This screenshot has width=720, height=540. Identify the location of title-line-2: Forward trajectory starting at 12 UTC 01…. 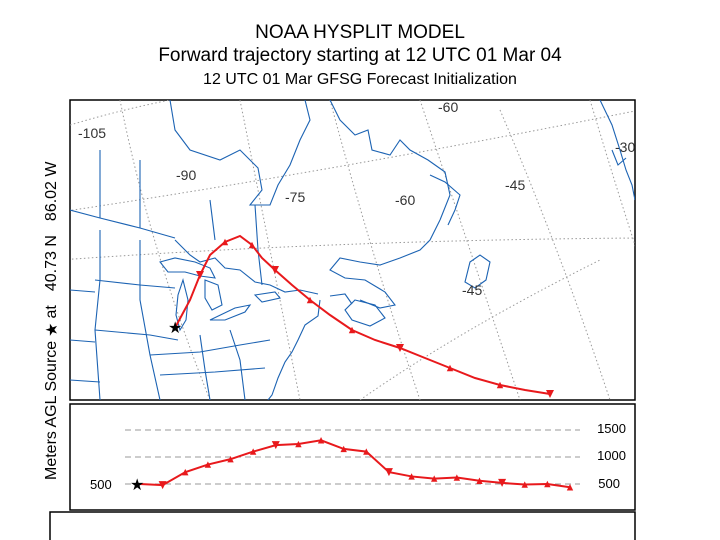
(360, 55).